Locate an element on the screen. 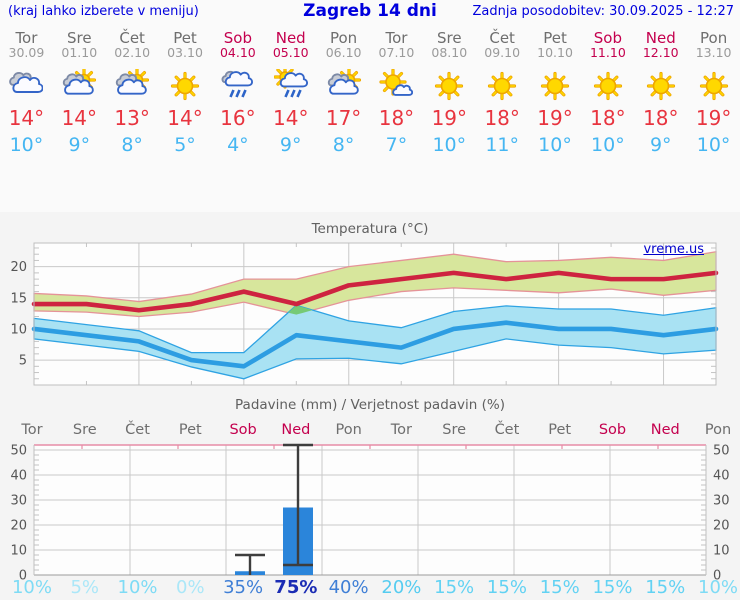 This screenshot has height=600, width=740. forecast-day: Tor 07.10 18° 7° is located at coordinates (396, 93).